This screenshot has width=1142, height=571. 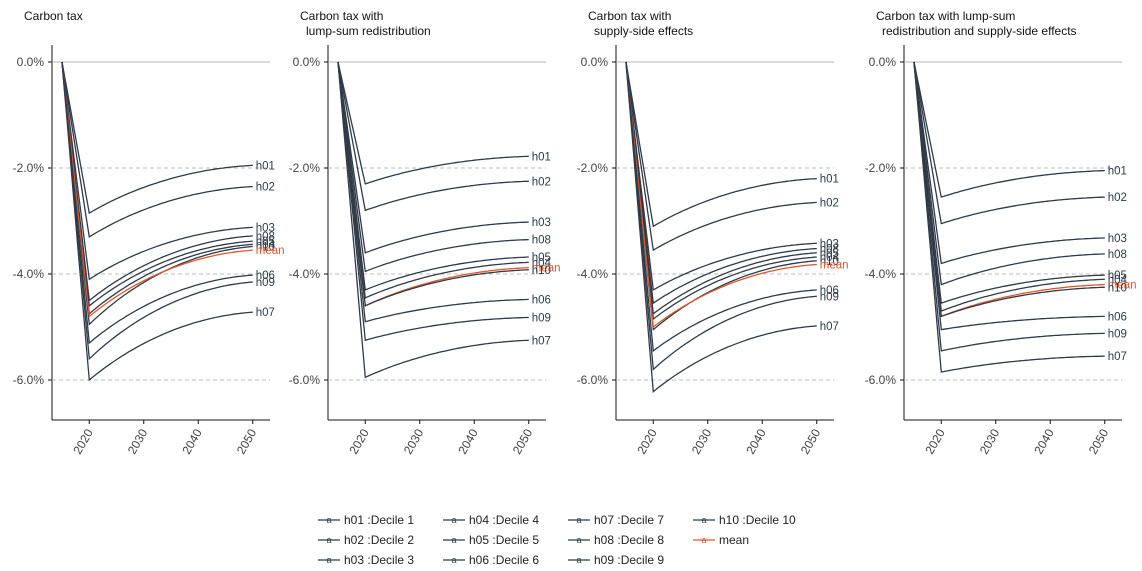 What do you see at coordinates (643, 31) in the screenshot?
I see `panel-title: supply-side effects` at bounding box center [643, 31].